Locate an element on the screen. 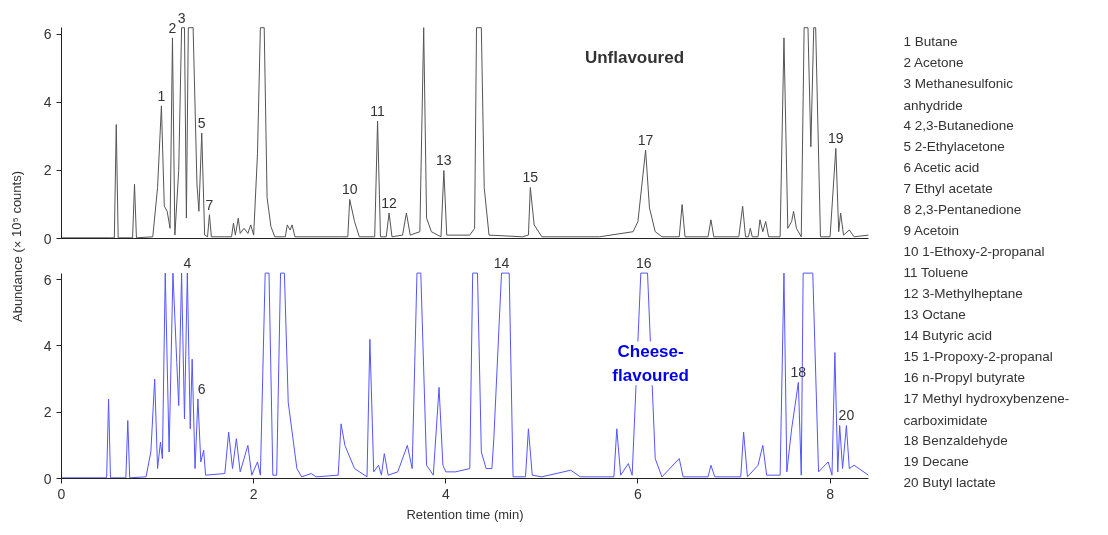 This screenshot has height=535, width=1108. text: 1 Butane is located at coordinates (930, 41).